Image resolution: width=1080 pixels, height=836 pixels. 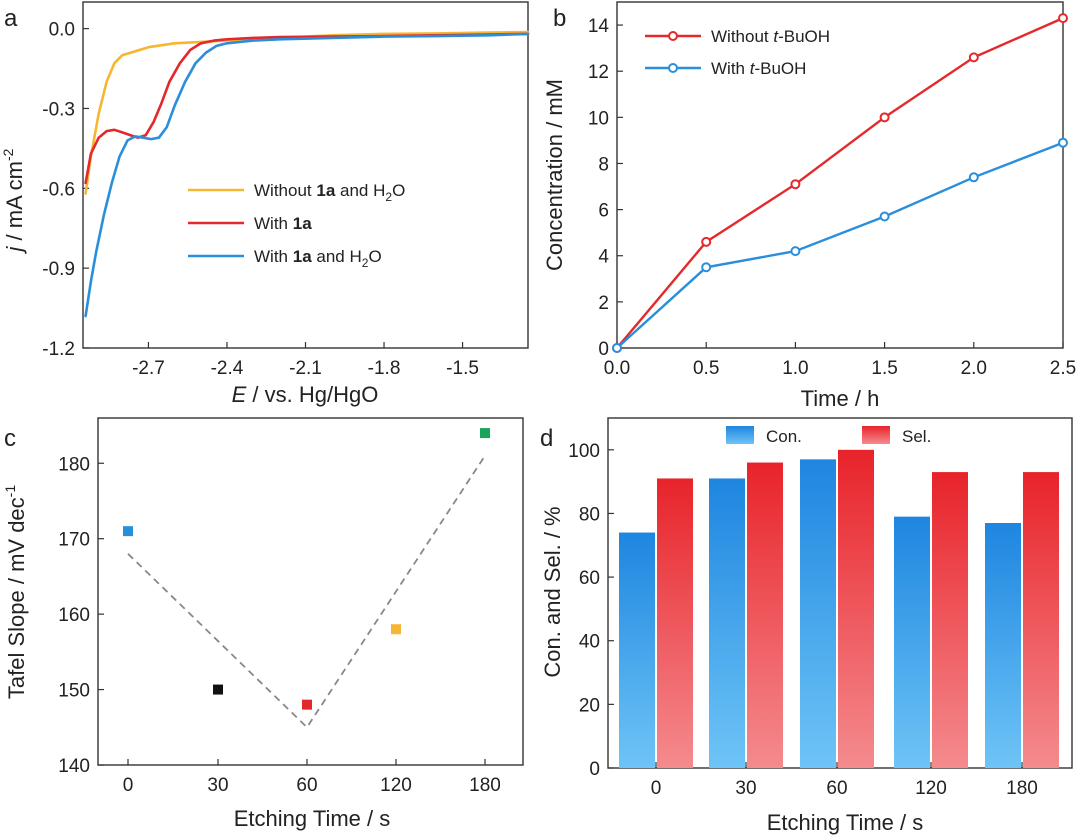 I want to click on panel-c-y-axis-label: Tafel Slope / mV dec-1, so click(x=15, y=592).